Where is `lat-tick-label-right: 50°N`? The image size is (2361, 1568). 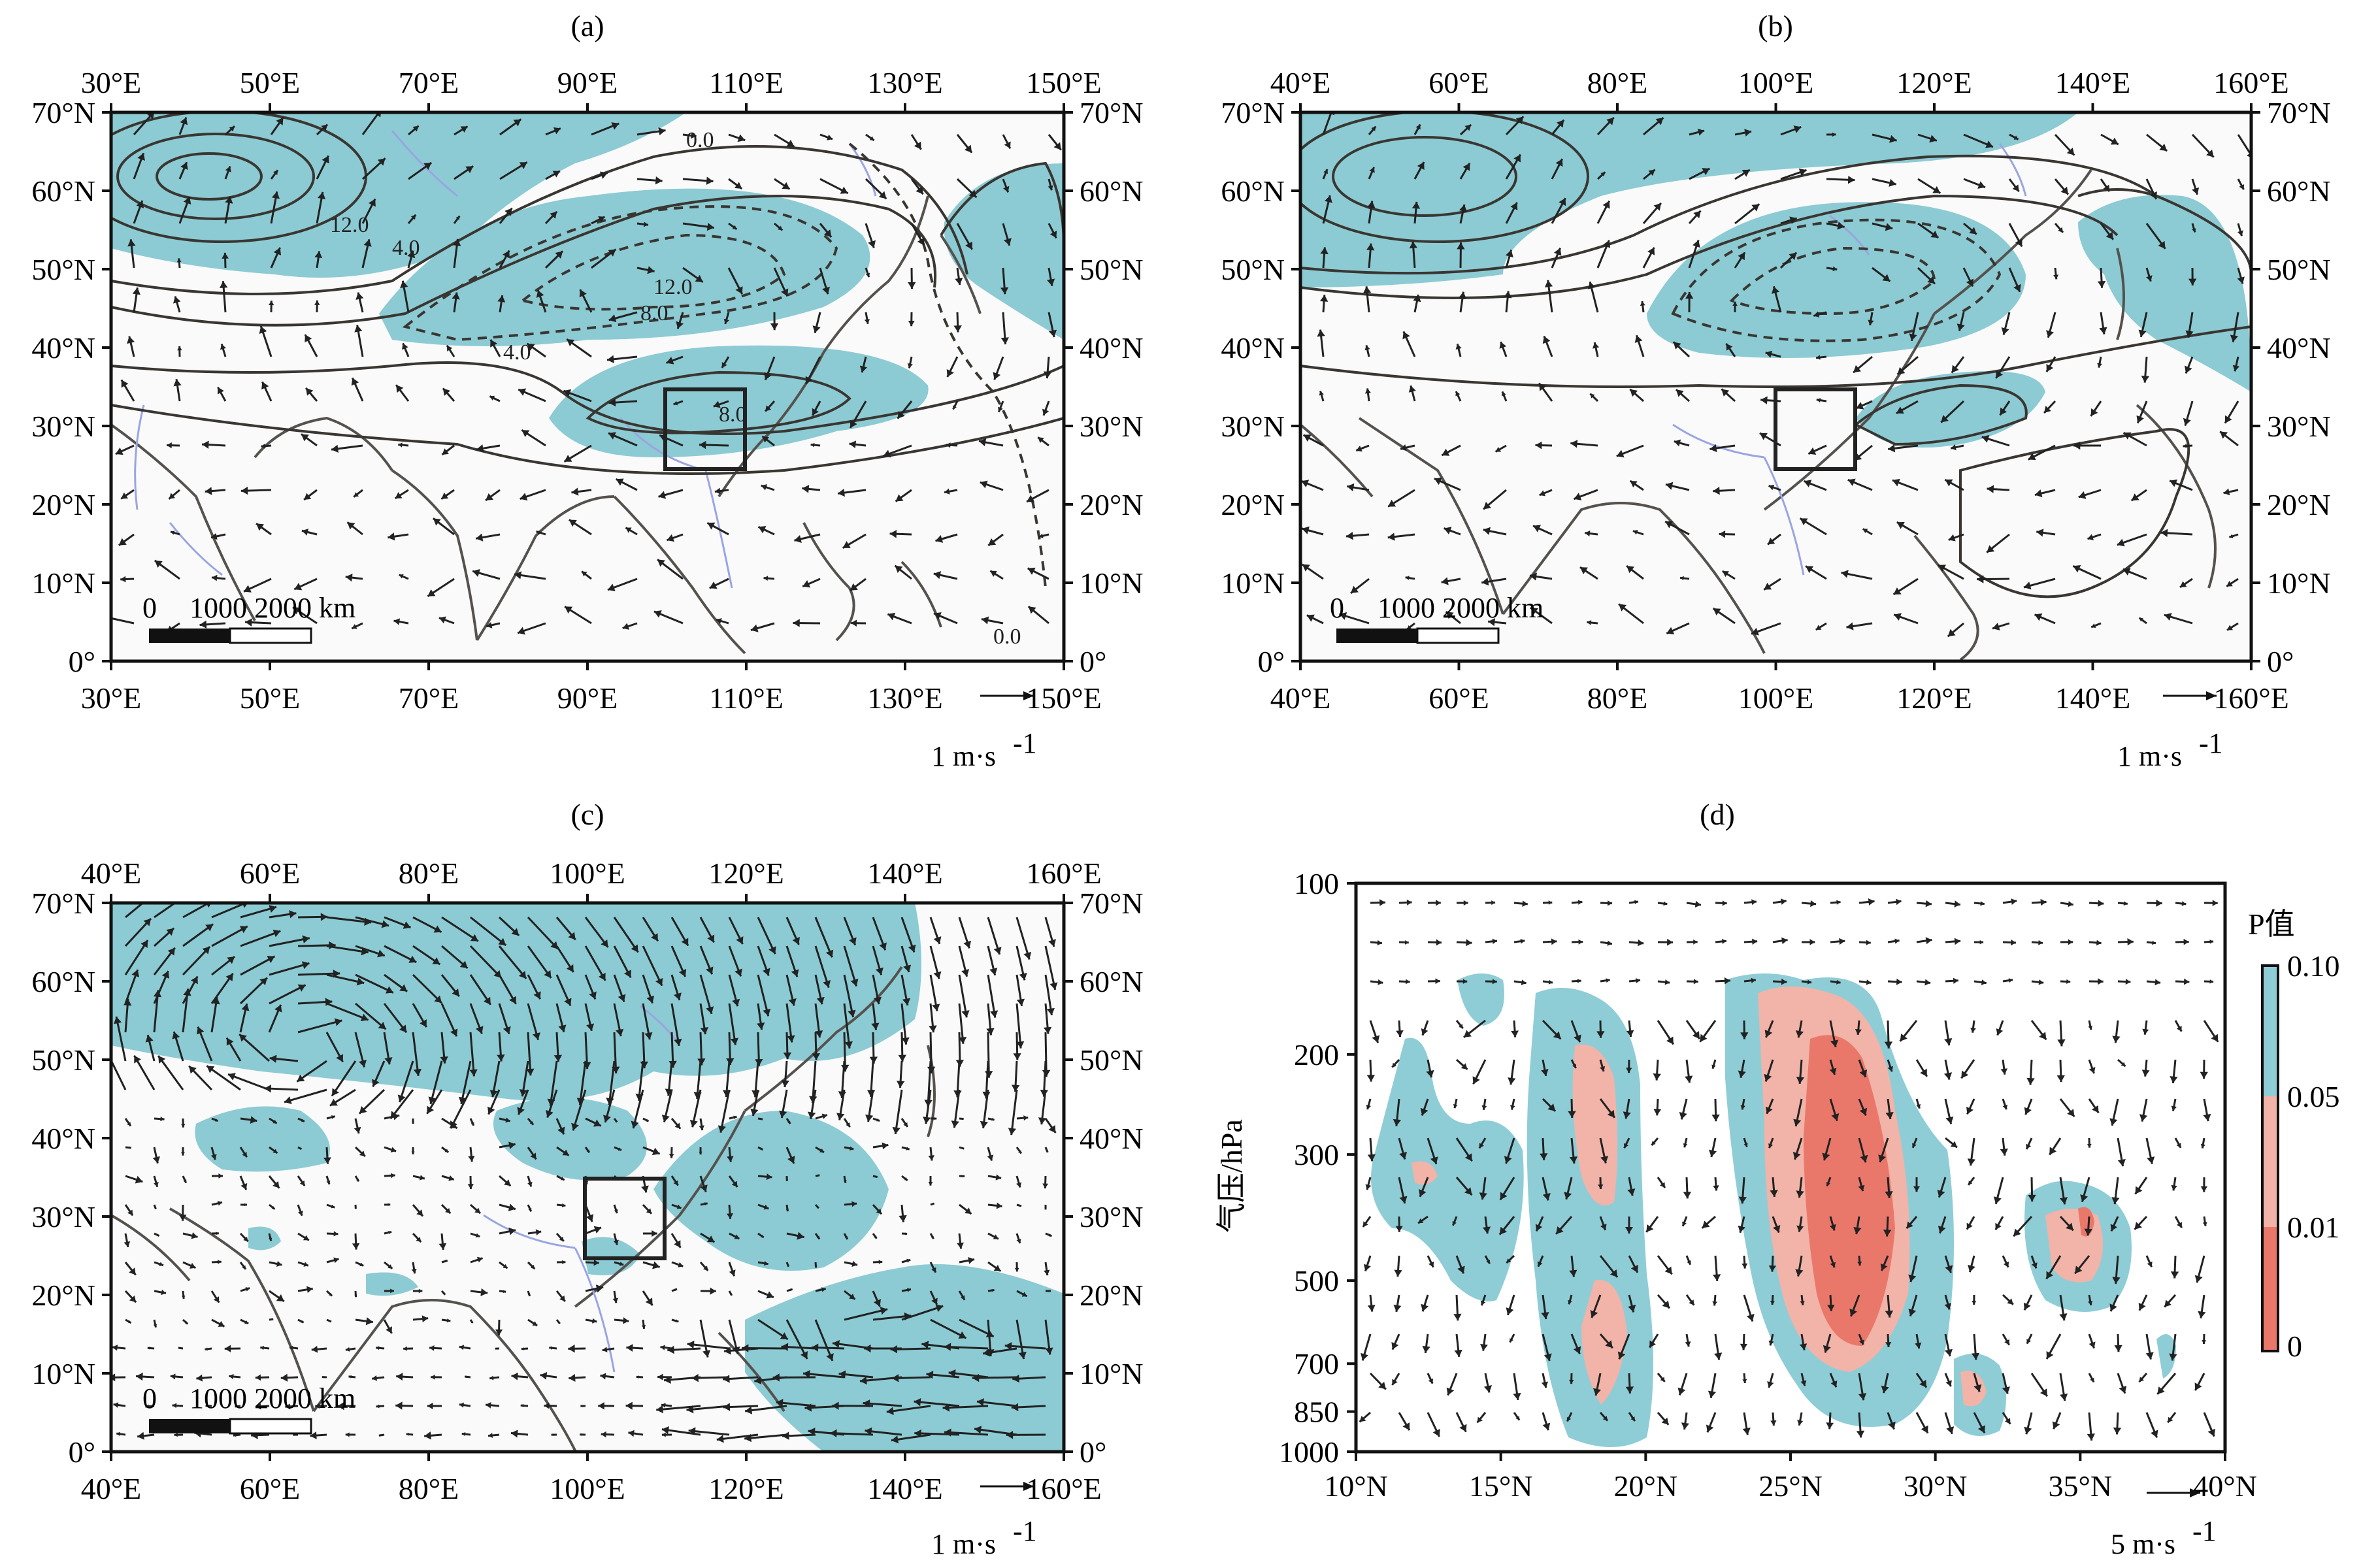 lat-tick-label-right: 50°N is located at coordinates (1112, 1060).